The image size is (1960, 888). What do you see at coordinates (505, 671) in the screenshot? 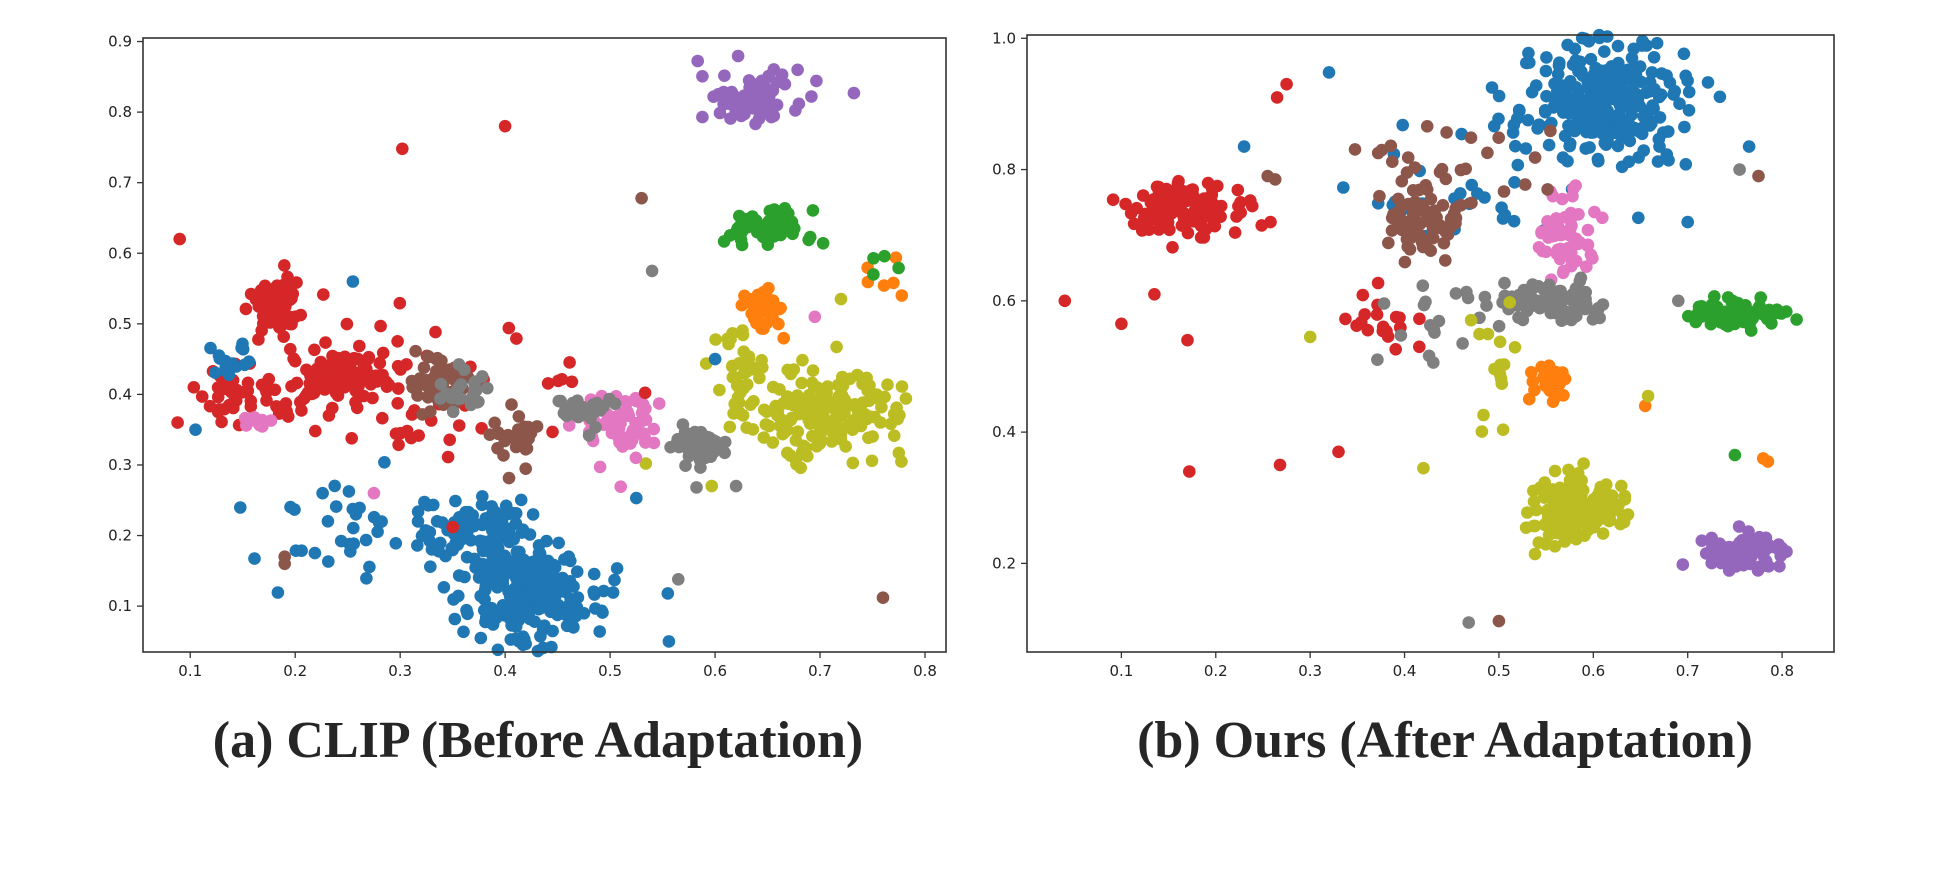
I see `x-tick-label: 0.4` at bounding box center [505, 671].